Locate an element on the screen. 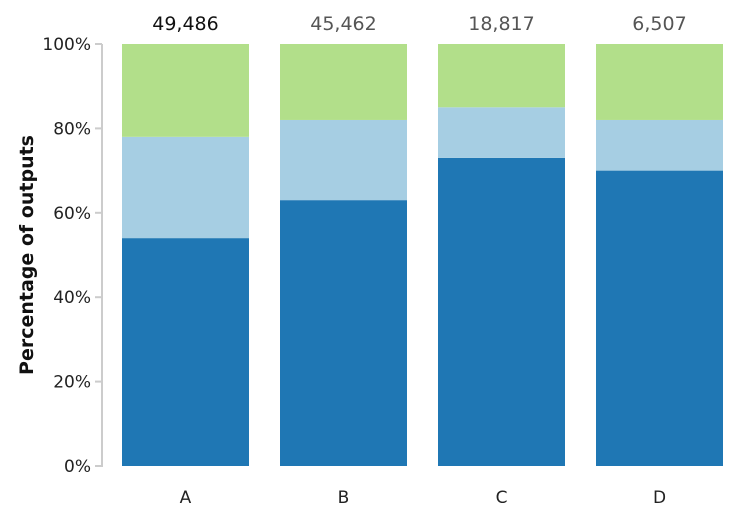 The width and height of the screenshot is (731, 510). total-labels: 49,486 45,462 18,817 6,507 is located at coordinates (419, 24).